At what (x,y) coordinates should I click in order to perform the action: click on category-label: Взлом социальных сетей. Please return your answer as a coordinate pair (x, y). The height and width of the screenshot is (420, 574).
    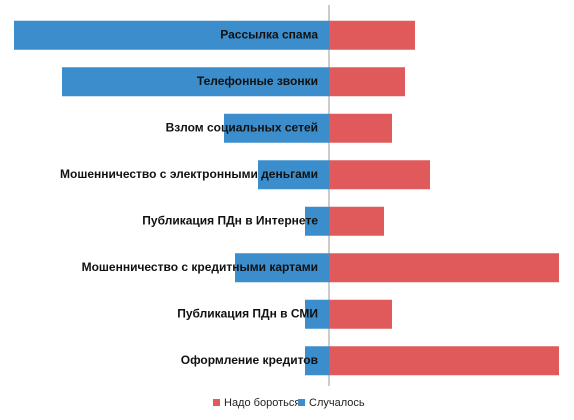
    Looking at the image, I should click on (242, 127).